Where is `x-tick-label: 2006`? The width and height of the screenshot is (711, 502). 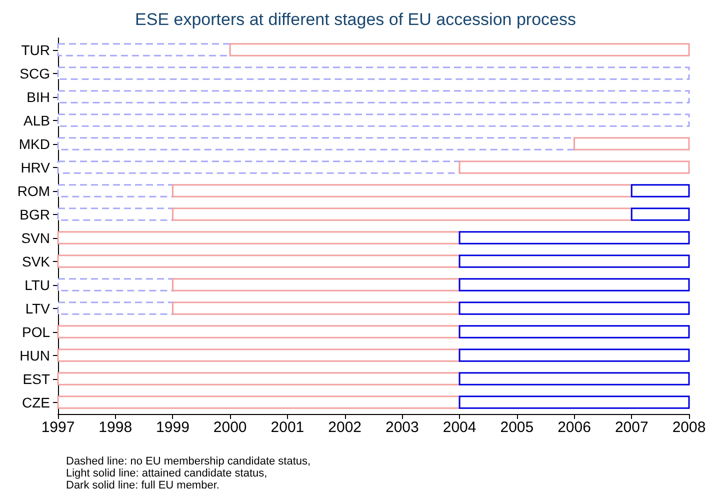
x-tick-label: 2006 is located at coordinates (574, 427).